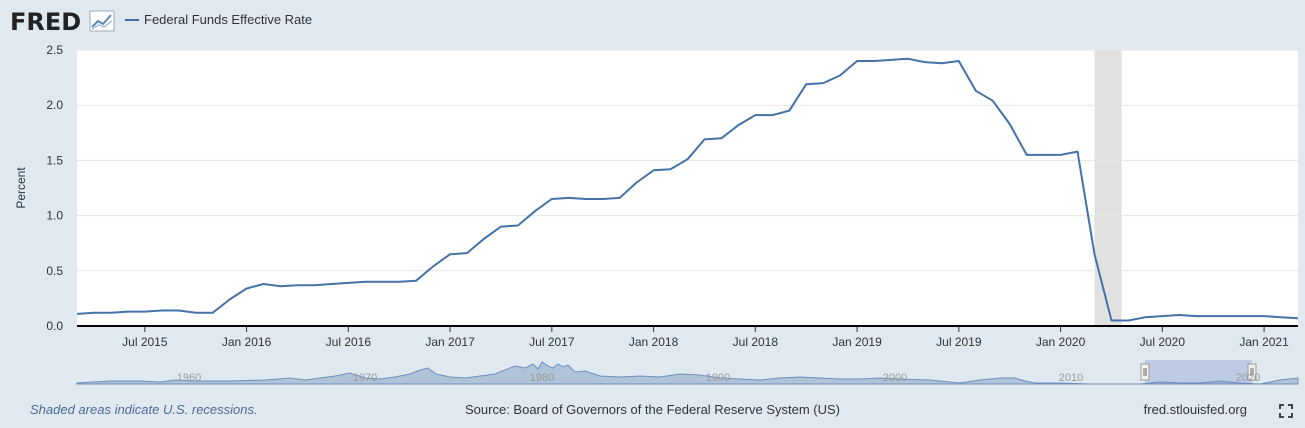 The width and height of the screenshot is (1305, 428). Describe the element at coordinates (1145, 372) in the screenshot. I see `navigator-handle-left` at that location.